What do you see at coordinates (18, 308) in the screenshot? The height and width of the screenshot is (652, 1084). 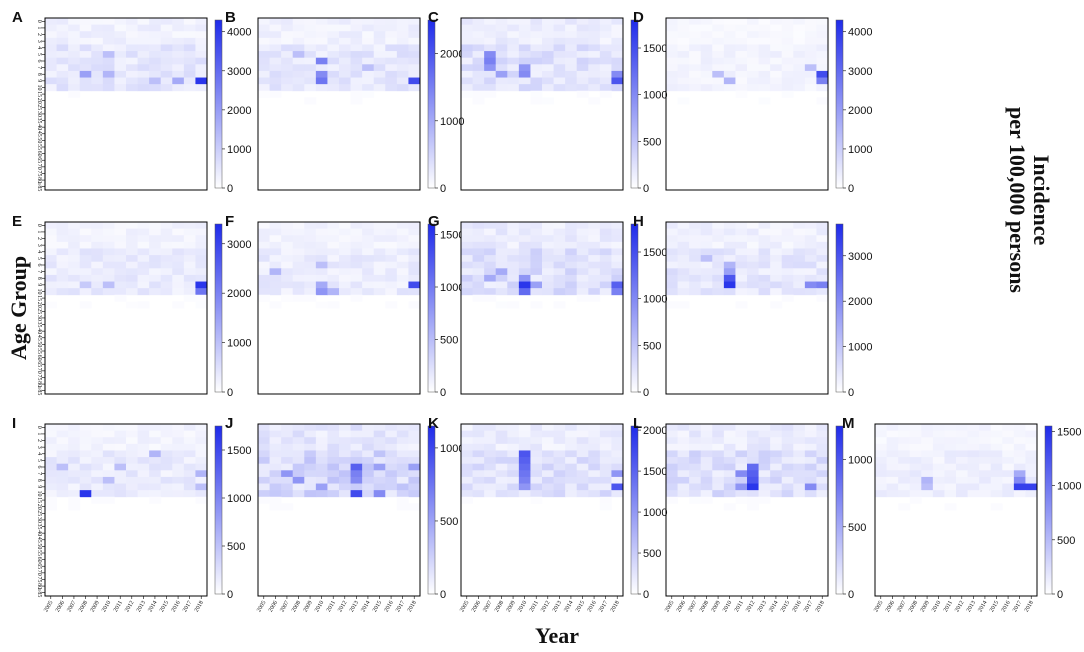 I see `y-axis-title: Age Group` at bounding box center [18, 308].